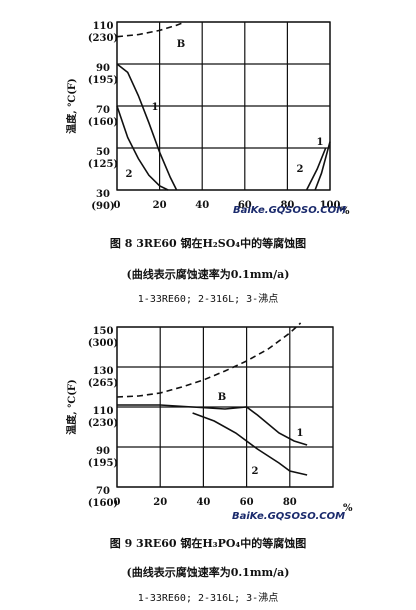 The image size is (416, 610). Describe the element at coordinates (103, 194) in the screenshot. I see `y-tick-label: 30` at that location.